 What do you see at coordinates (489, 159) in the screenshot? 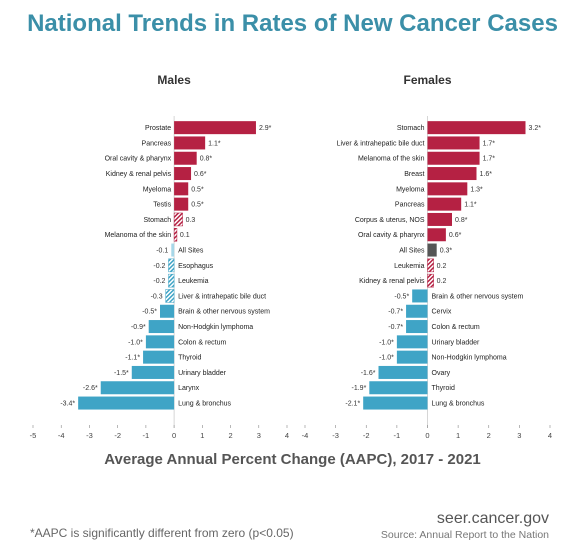
I see `value-label-melanoma-of-the-skin: 1.7*` at bounding box center [489, 159].